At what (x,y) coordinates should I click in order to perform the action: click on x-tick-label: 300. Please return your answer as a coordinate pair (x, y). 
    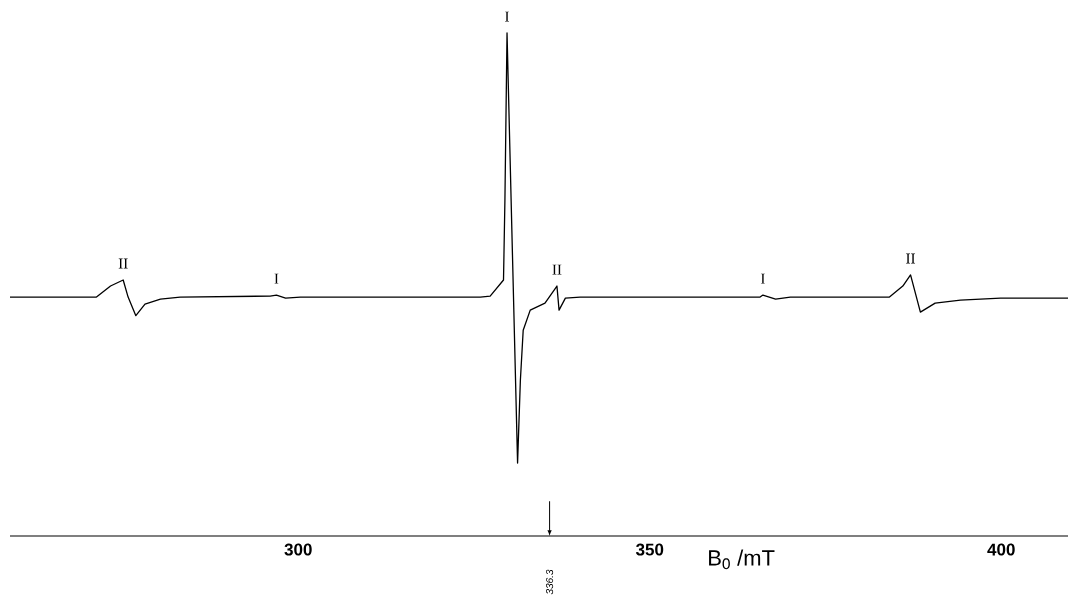
    Looking at the image, I should click on (298, 549).